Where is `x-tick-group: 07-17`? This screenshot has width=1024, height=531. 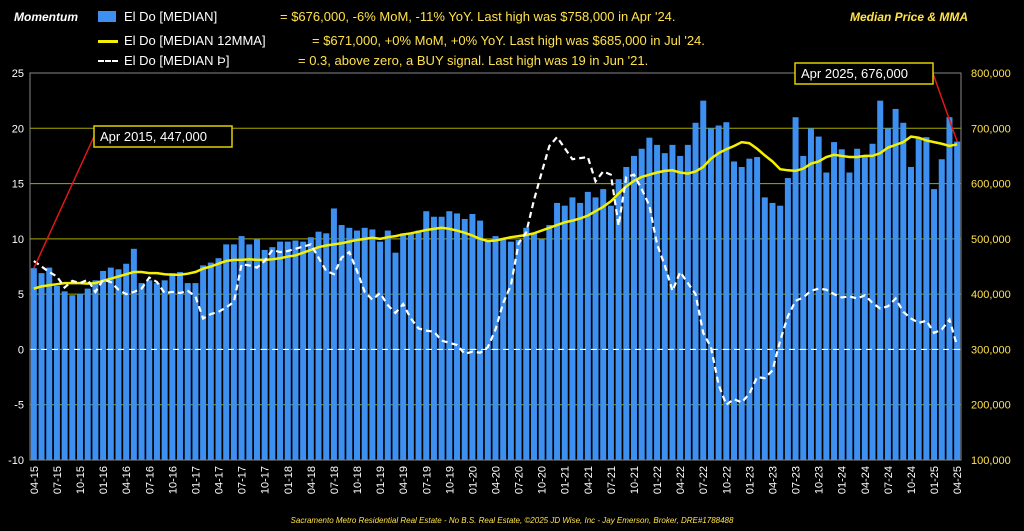
x-tick-group: 07-17 is located at coordinates (243, 480).